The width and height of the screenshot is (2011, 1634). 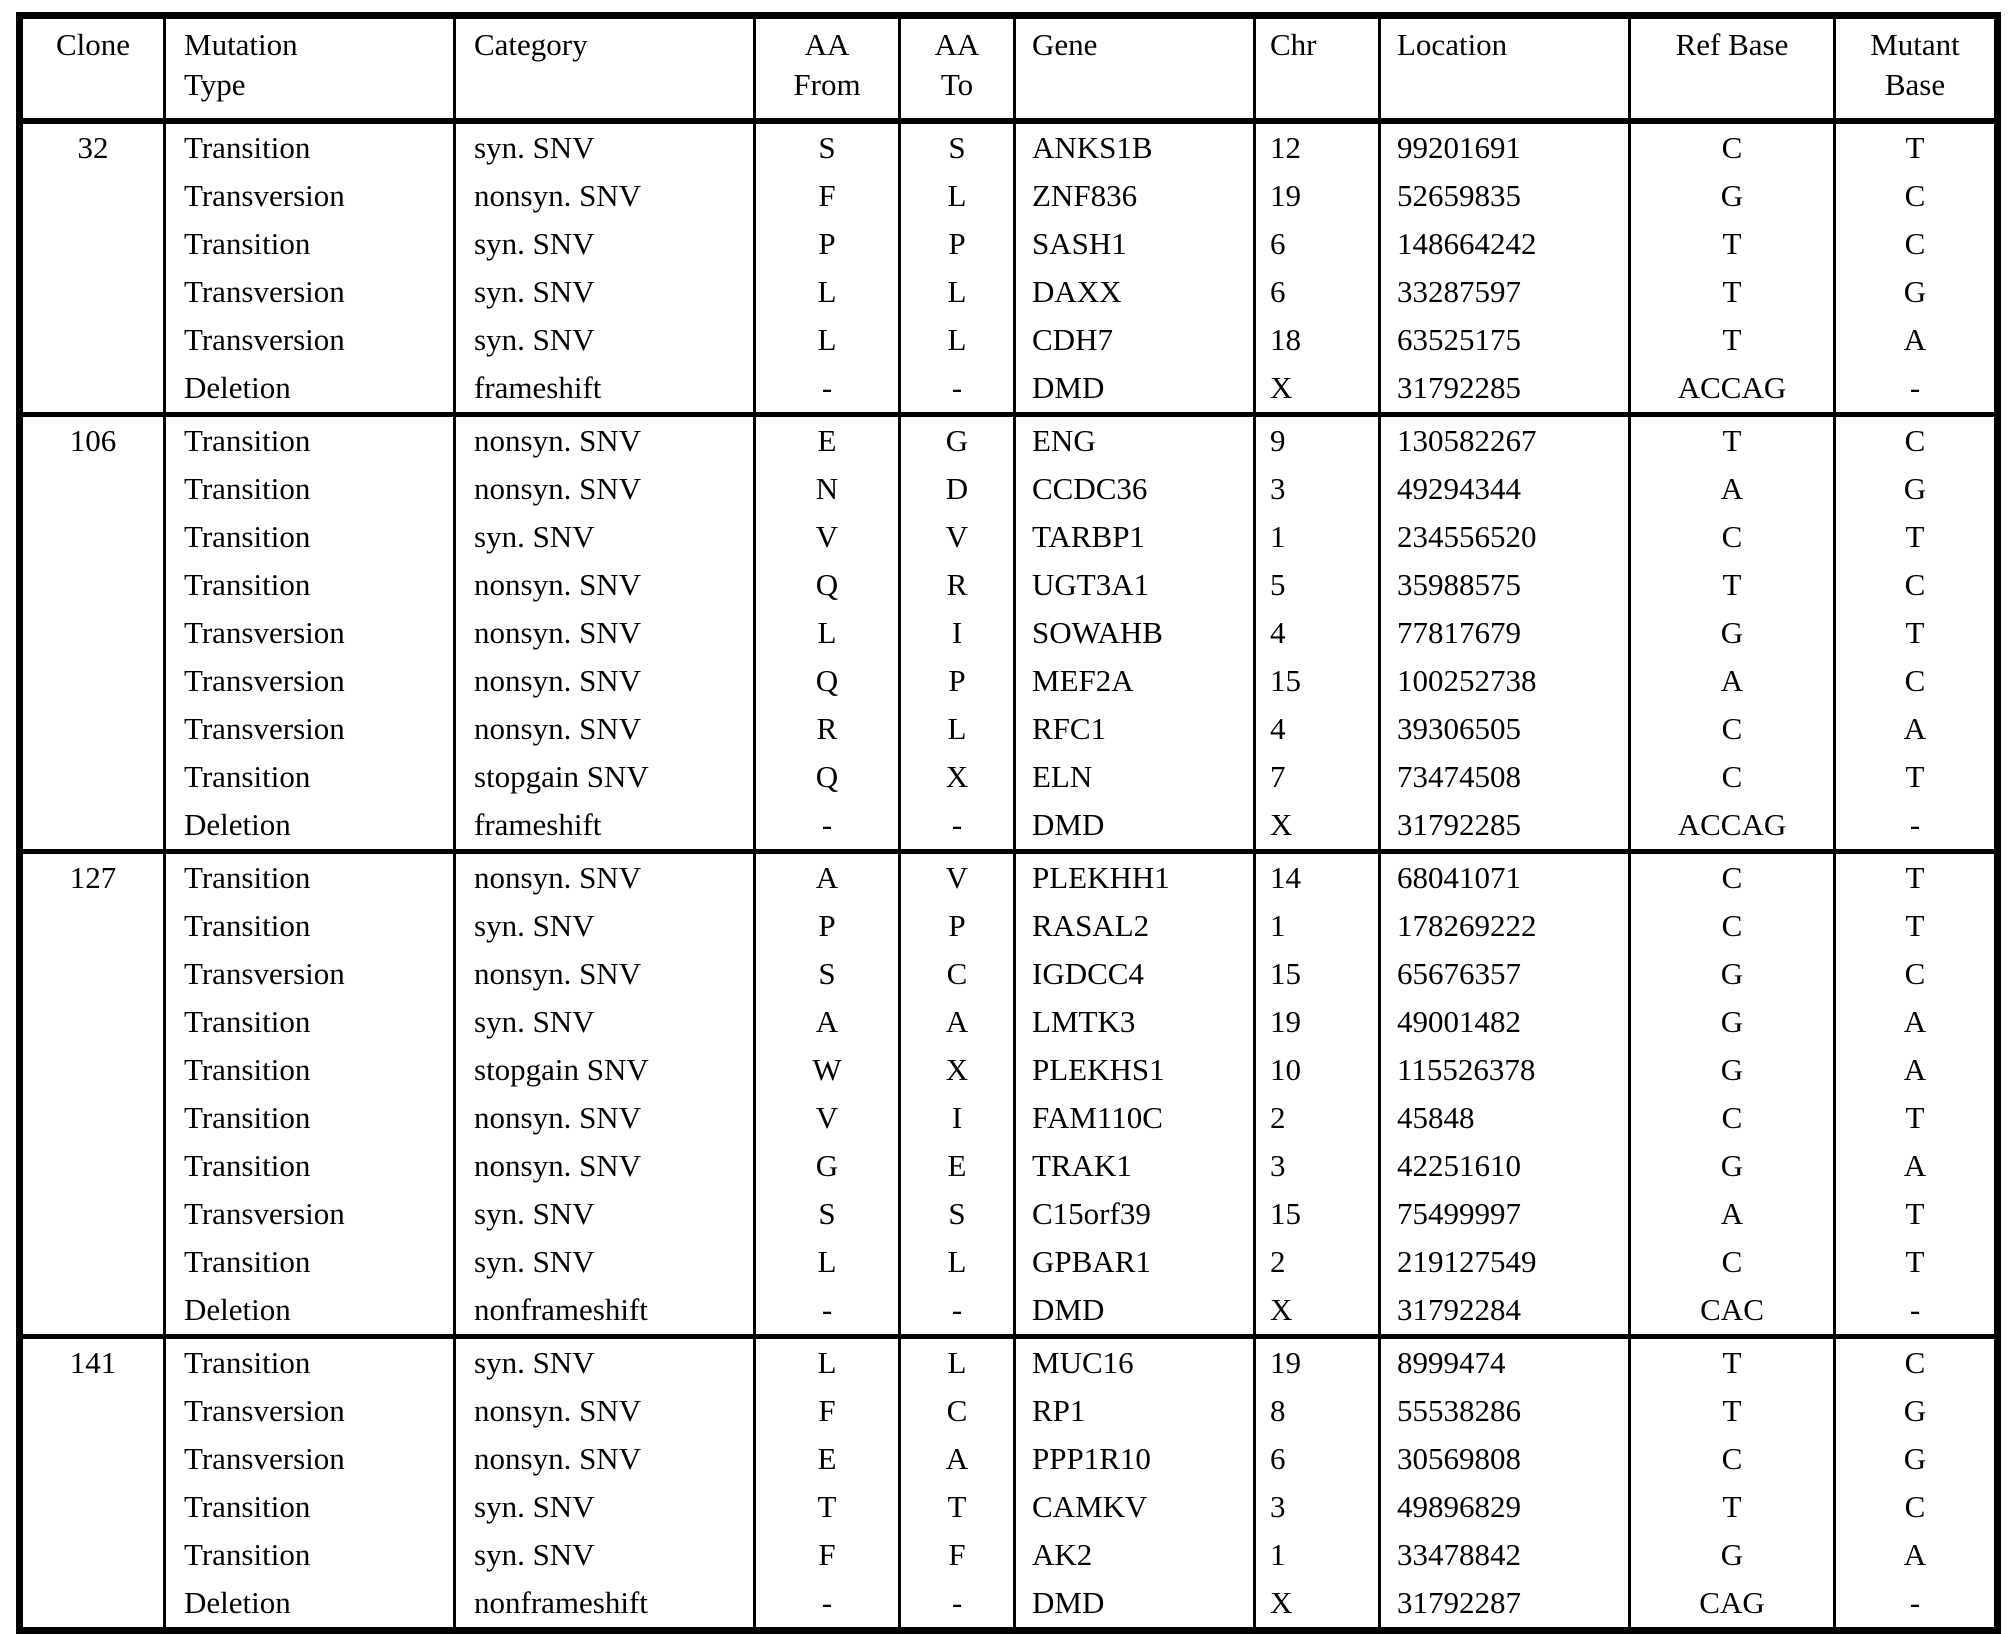 What do you see at coordinates (92, 1093) in the screenshot?
I see `clone-id-cell: 127` at bounding box center [92, 1093].